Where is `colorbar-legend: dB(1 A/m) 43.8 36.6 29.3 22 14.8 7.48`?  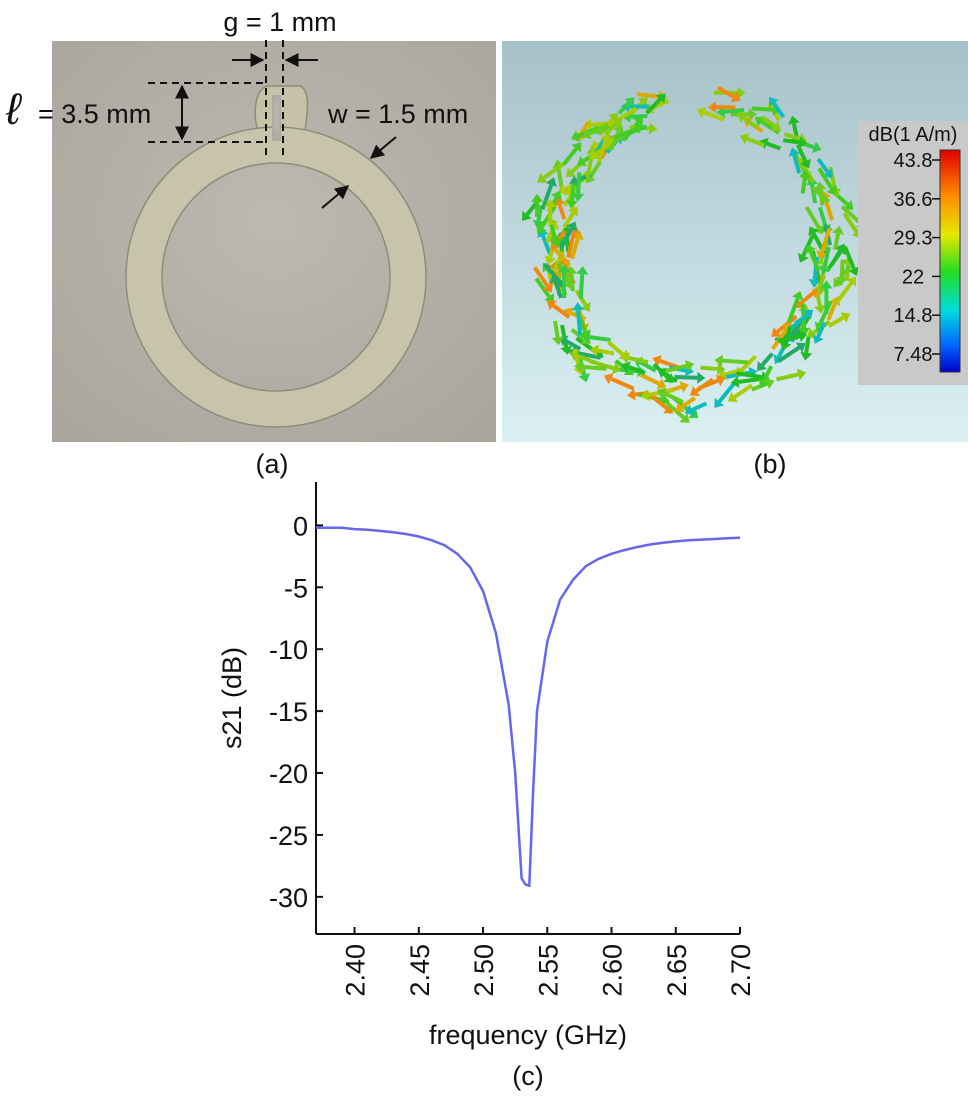
colorbar-legend: dB(1 A/m) 43.8 36.6 29.3 22 14.8 7.48 is located at coordinates (913, 253).